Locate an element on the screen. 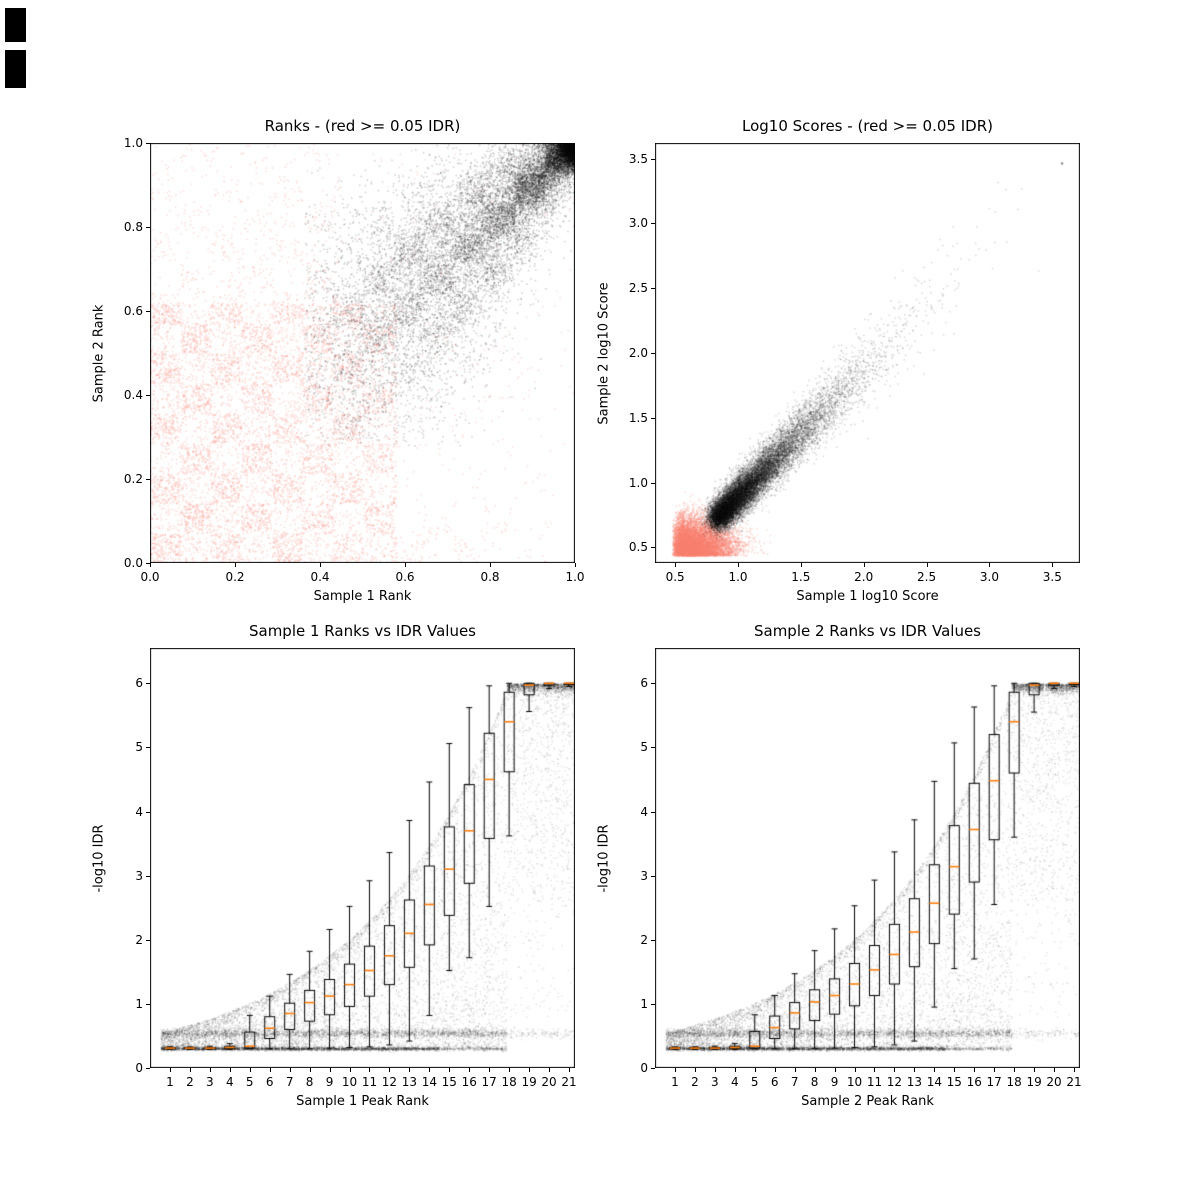 This screenshot has width=1200, height=1200. x-tick-label: 18 is located at coordinates (509, 1082).